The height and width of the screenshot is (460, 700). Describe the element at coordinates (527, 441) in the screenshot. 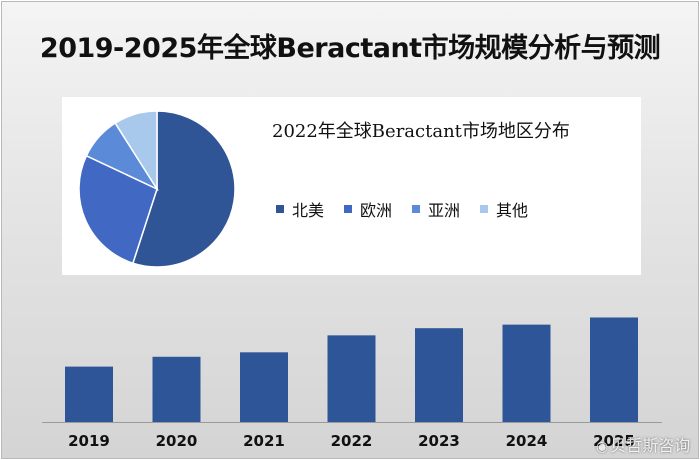

I see `x-tick-label: 2024` at that location.